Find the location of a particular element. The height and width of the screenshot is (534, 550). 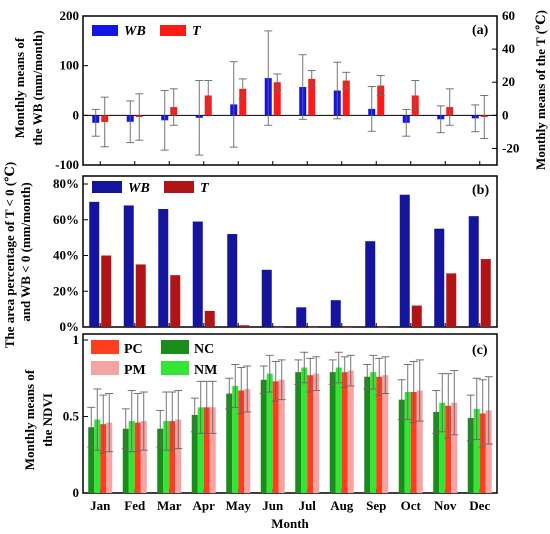

panel-c-legend-label-nc: NC is located at coordinates (204, 349).